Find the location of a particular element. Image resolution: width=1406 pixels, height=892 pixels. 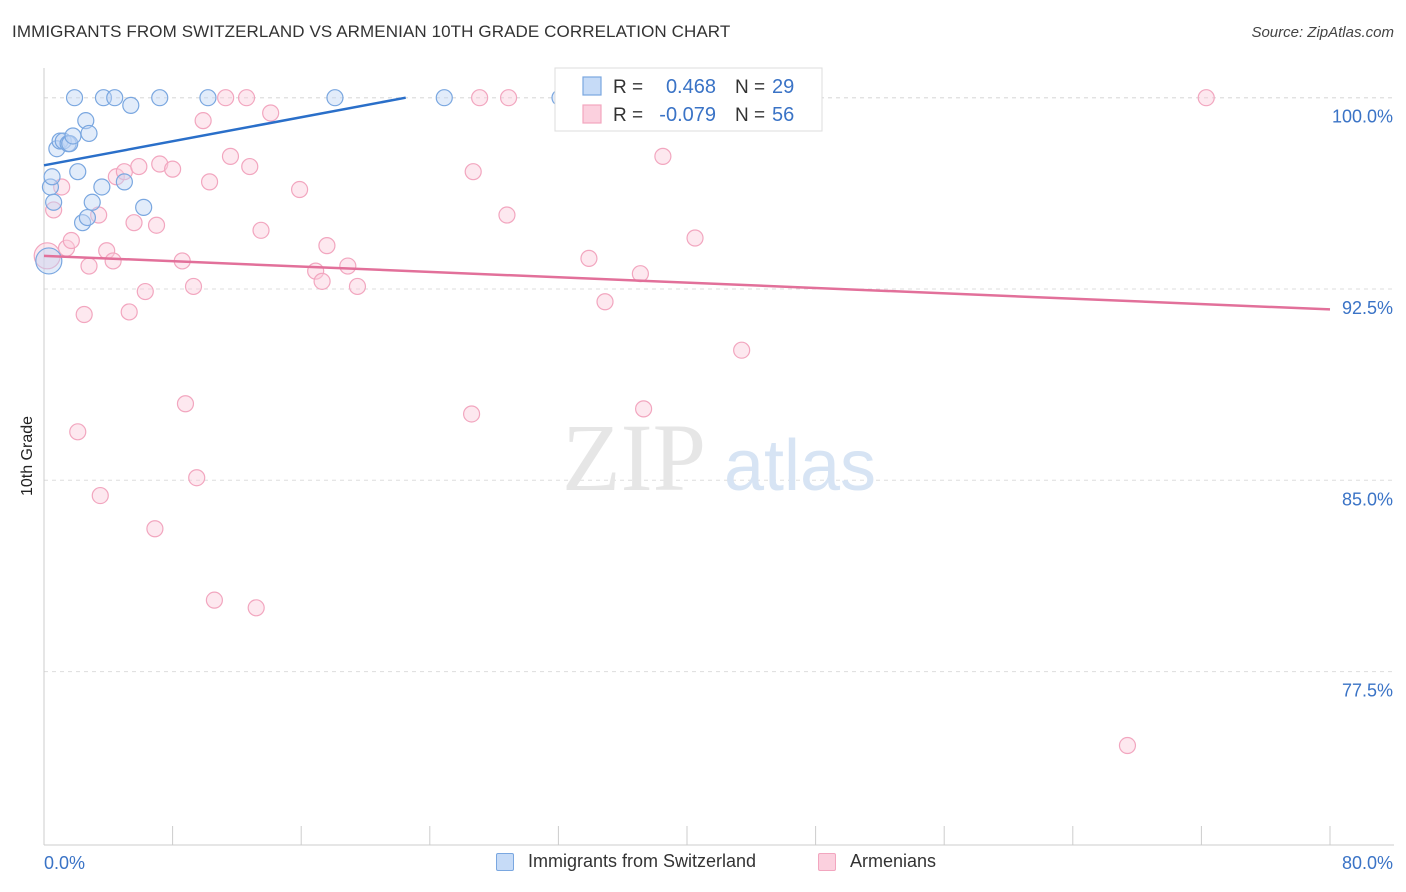

x-tick-label-max: 80.0% is located at coordinates (1367, 863).